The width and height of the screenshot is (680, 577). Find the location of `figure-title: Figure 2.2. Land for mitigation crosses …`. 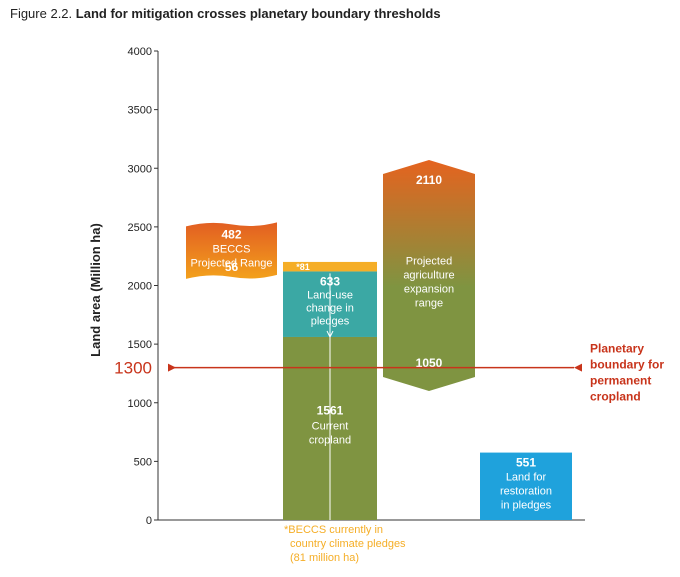

figure-title: Figure 2.2. Land for mitigation crosses … is located at coordinates (225, 13).